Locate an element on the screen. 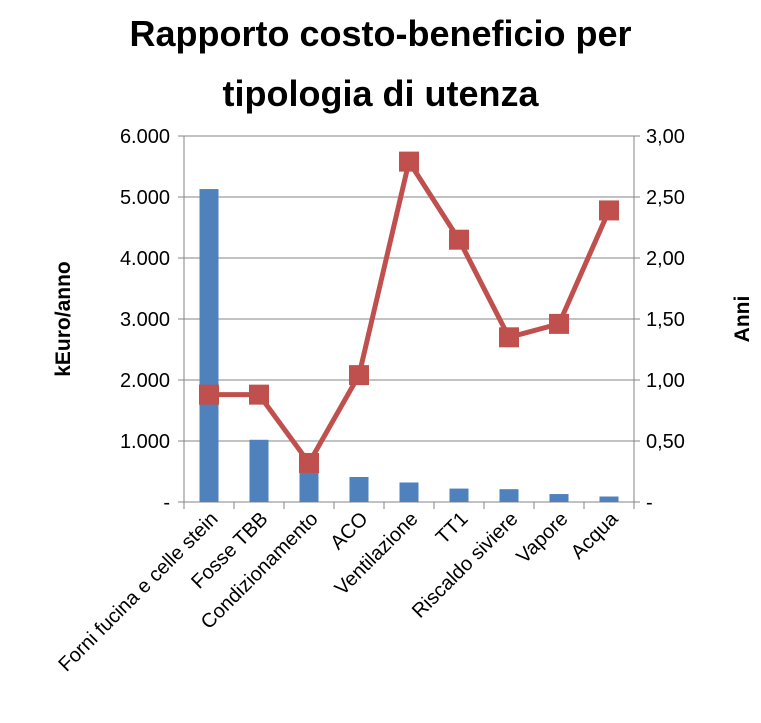 The width and height of the screenshot is (761, 723). y2-tick-label: 3,00 is located at coordinates (665, 137).